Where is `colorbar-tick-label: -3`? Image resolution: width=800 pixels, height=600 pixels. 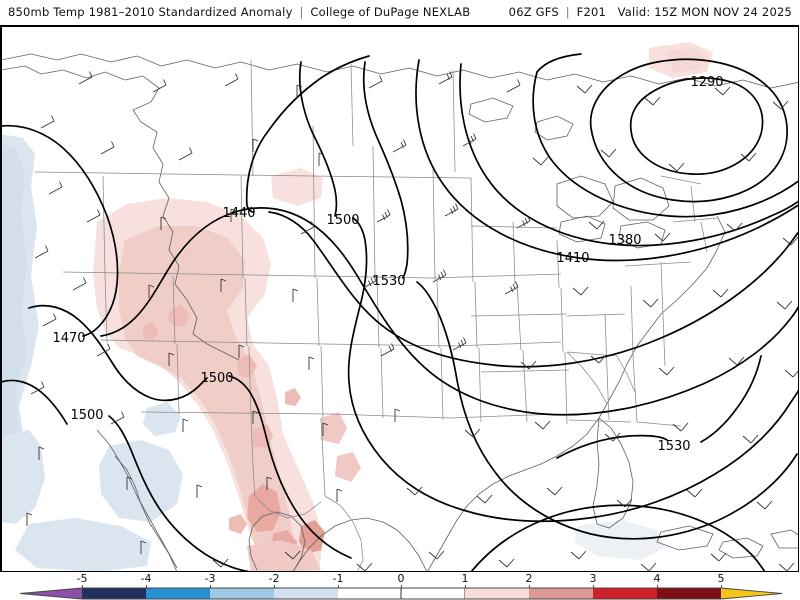
colorbar-tick-label: -3 is located at coordinates (210, 578).